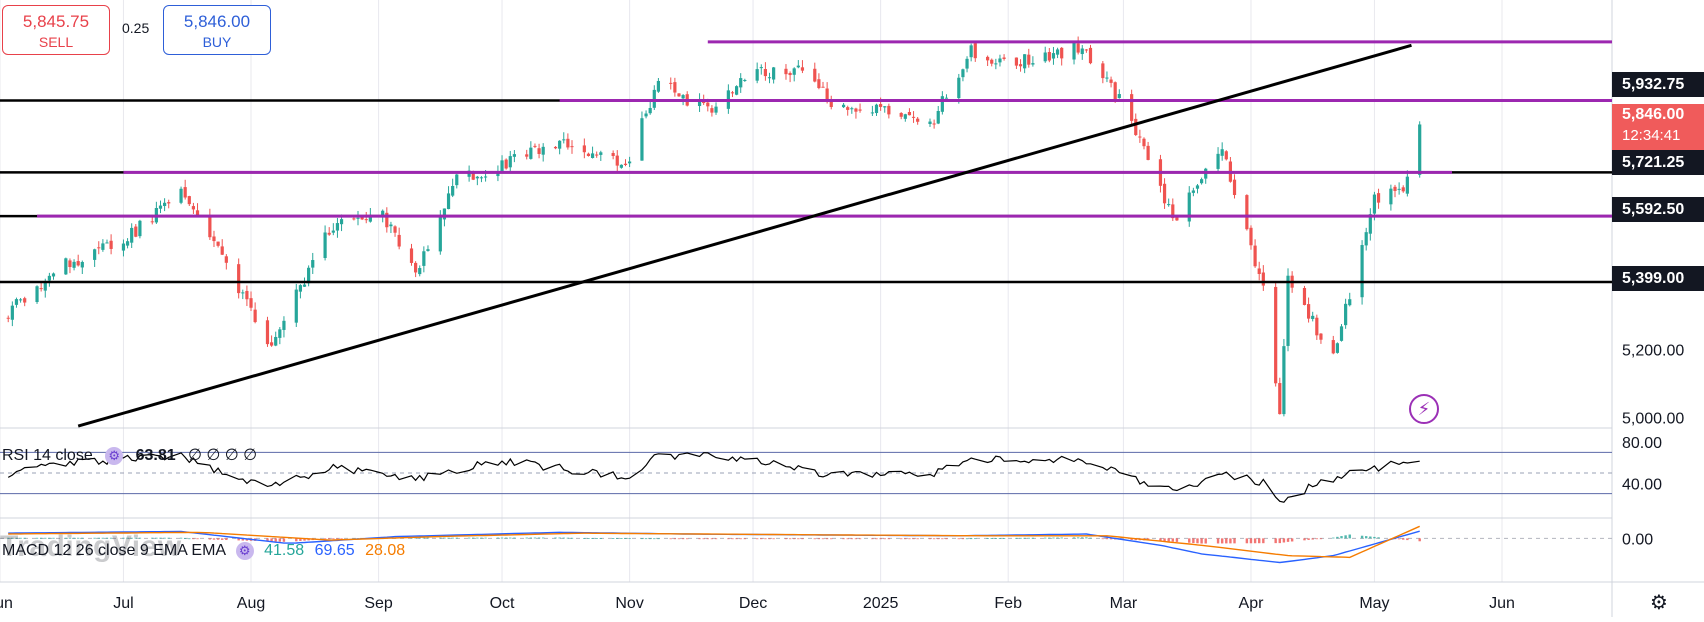 Image resolution: width=1704 pixels, height=622 pixels. Describe the element at coordinates (1659, 603) in the screenshot. I see `gear-icon: ⚙` at that location.